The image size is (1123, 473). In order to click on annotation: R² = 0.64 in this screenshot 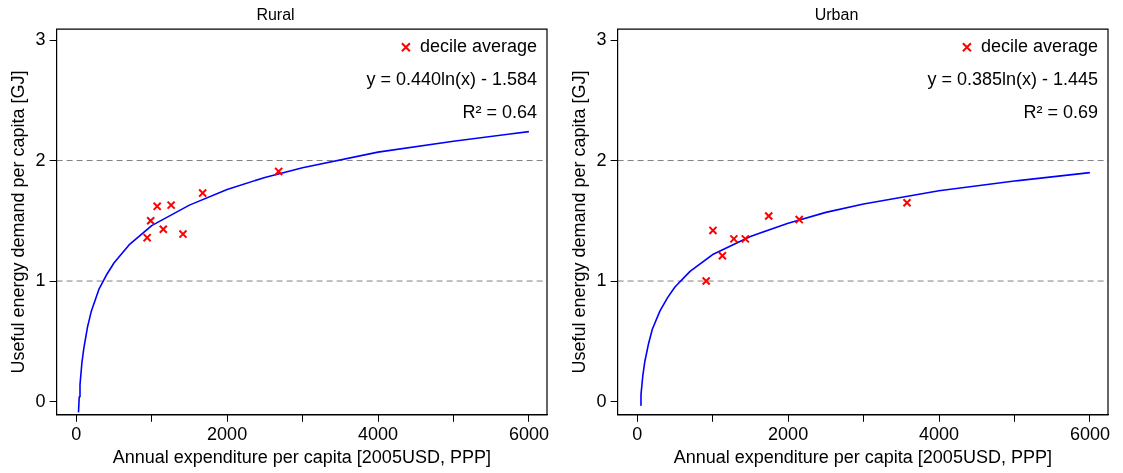, I will do `click(499, 112)`.